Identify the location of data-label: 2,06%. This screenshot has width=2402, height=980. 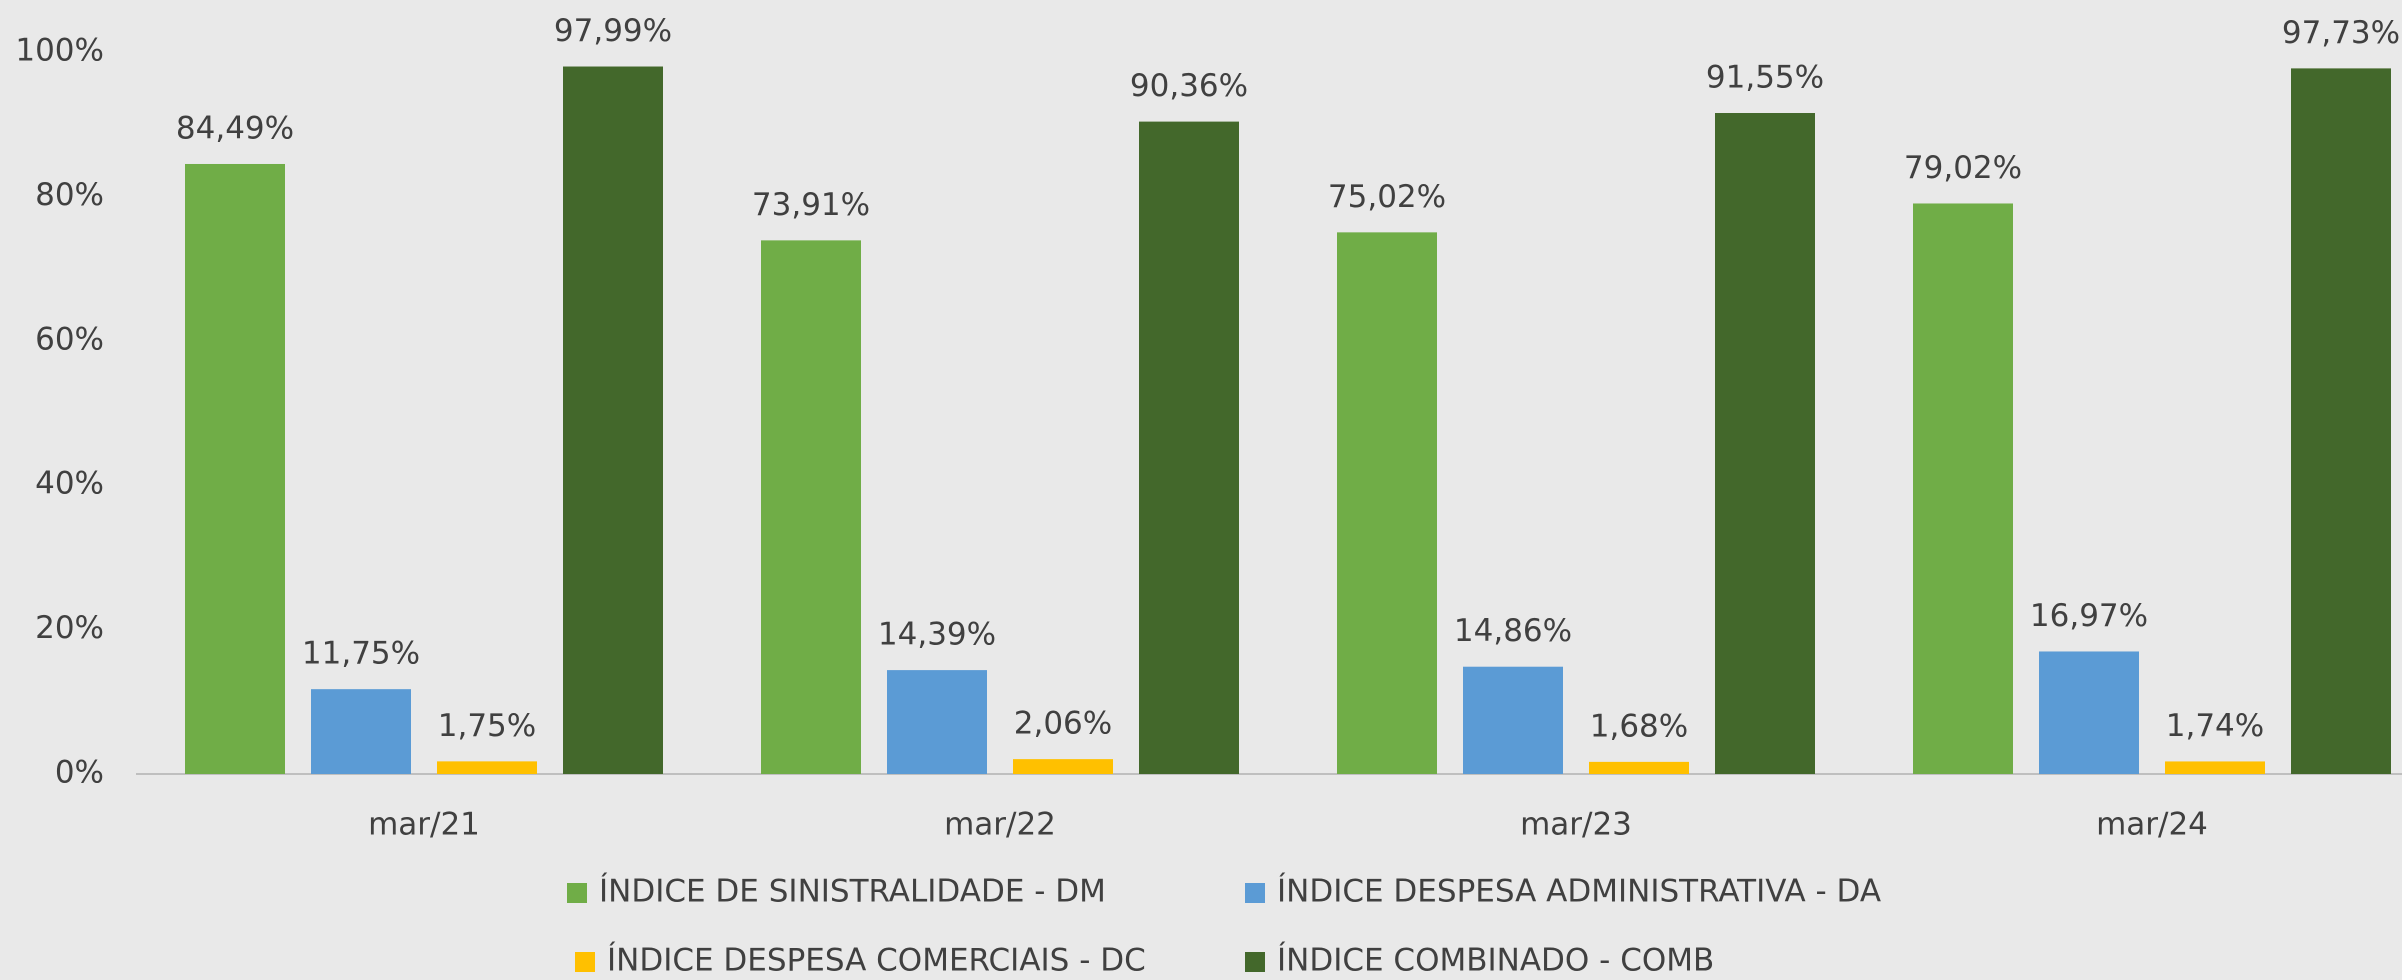
(1063, 724).